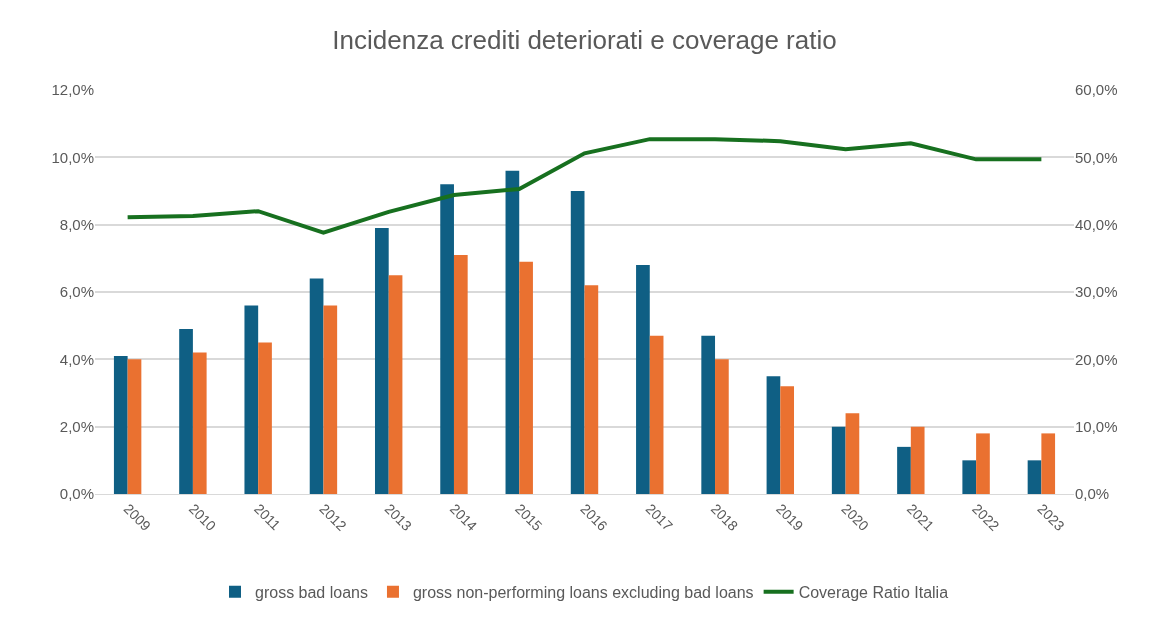  What do you see at coordinates (76, 494) in the screenshot?
I see `y-tick-label: 0,0%` at bounding box center [76, 494].